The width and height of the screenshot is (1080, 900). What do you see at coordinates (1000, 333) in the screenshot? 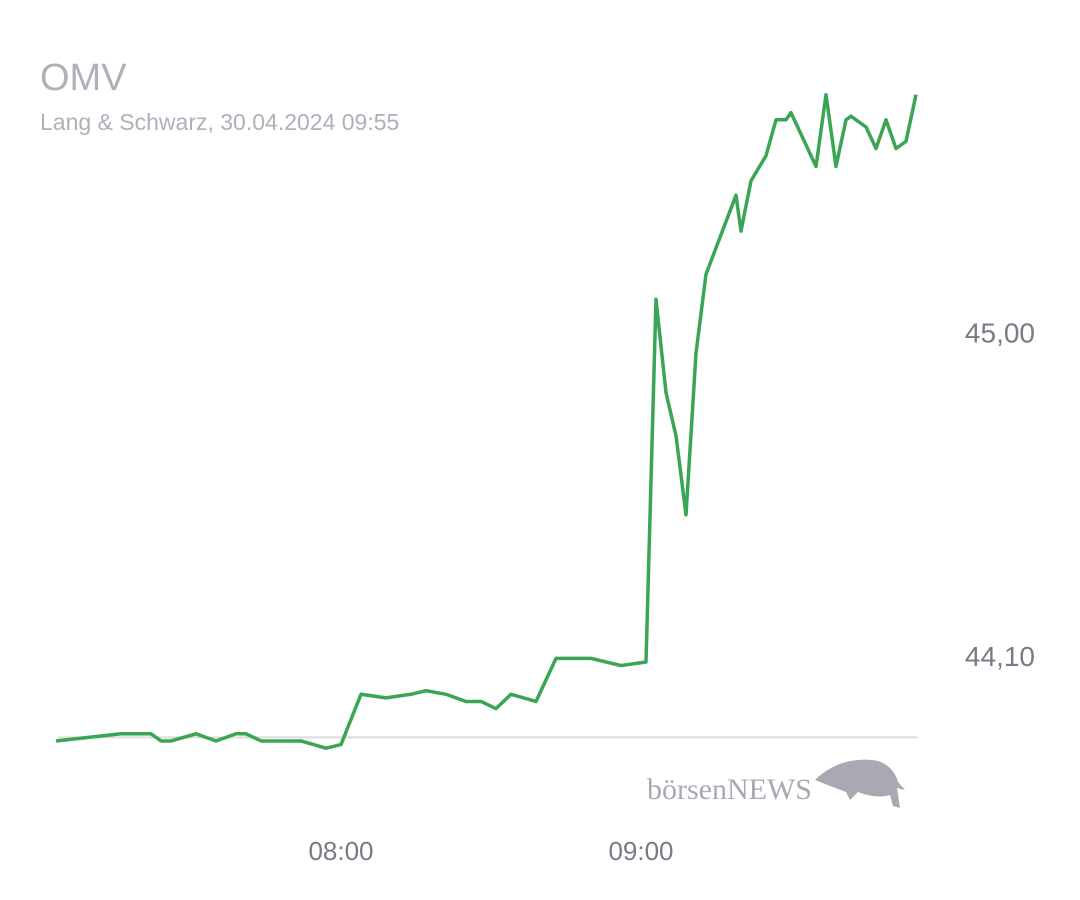
I see `y-tick-label: 45,00` at bounding box center [1000, 333].